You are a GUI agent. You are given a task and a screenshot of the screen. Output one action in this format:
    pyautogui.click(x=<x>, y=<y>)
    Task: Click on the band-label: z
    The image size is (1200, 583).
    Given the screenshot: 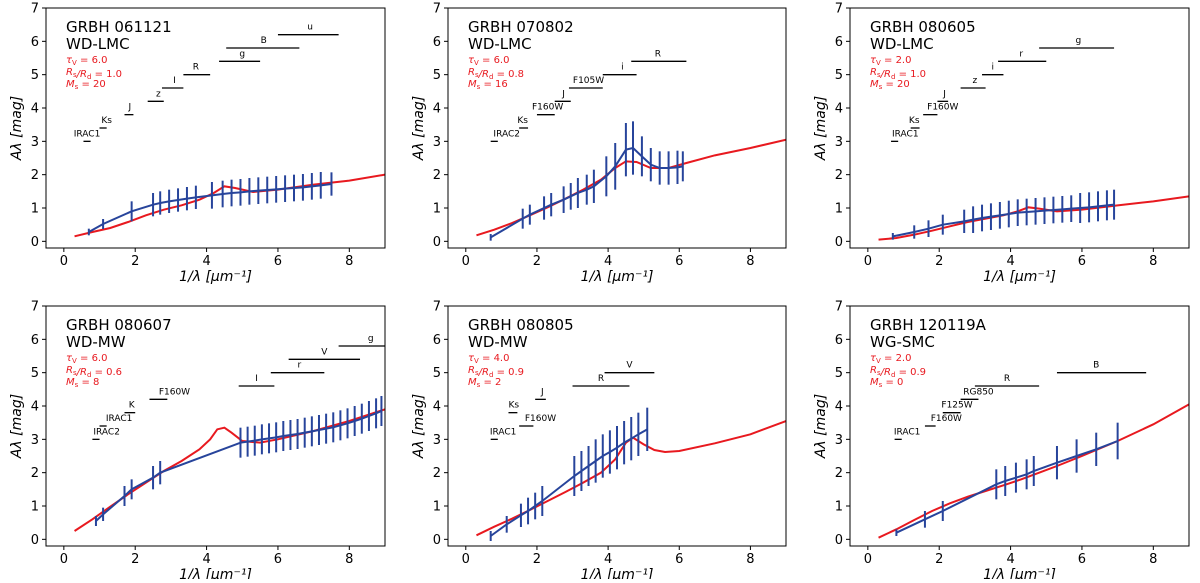 What is the action you would take?
    pyautogui.click(x=975, y=81)
    